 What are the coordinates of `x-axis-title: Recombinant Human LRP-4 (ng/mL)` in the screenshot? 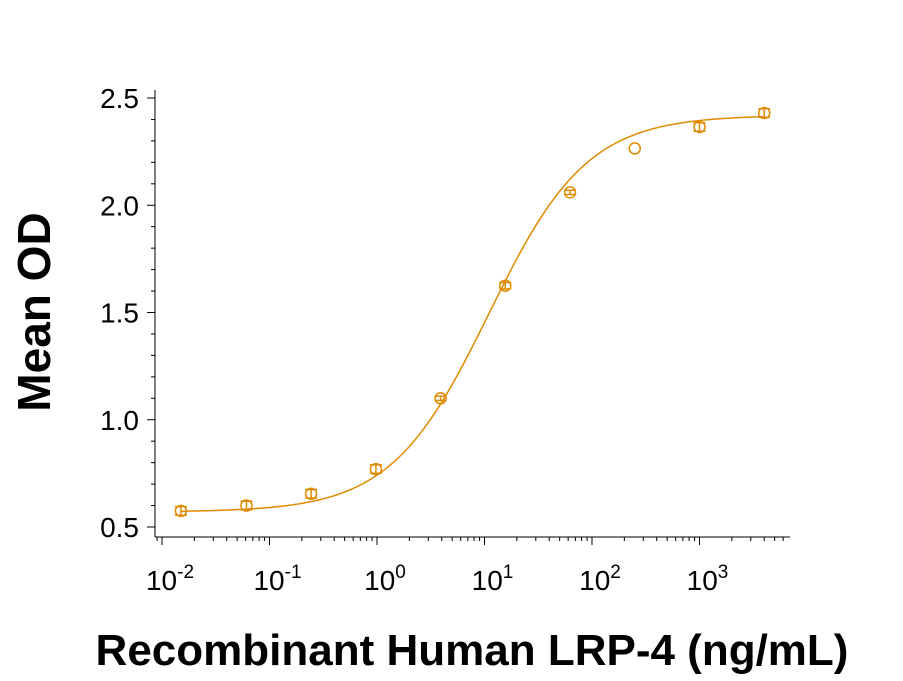 It's located at (472, 650).